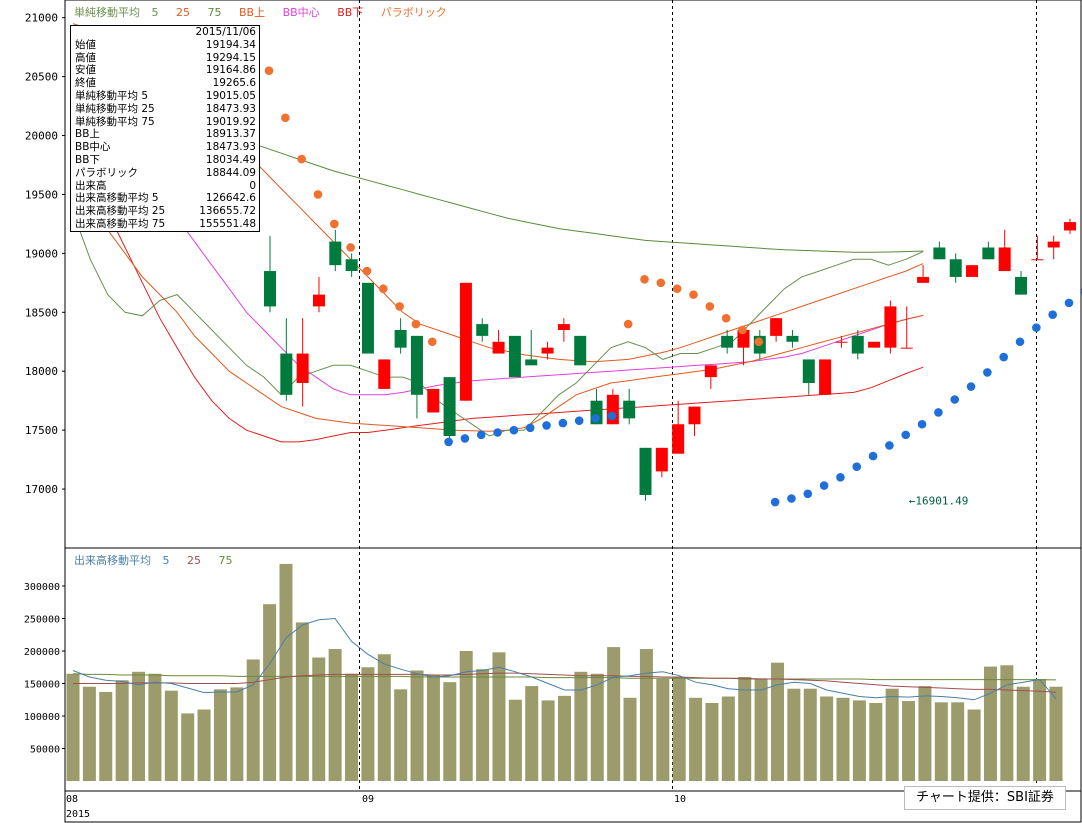  Describe the element at coordinates (230, 147) in the screenshot. I see `tooltip-row-value: 18473.93` at that location.